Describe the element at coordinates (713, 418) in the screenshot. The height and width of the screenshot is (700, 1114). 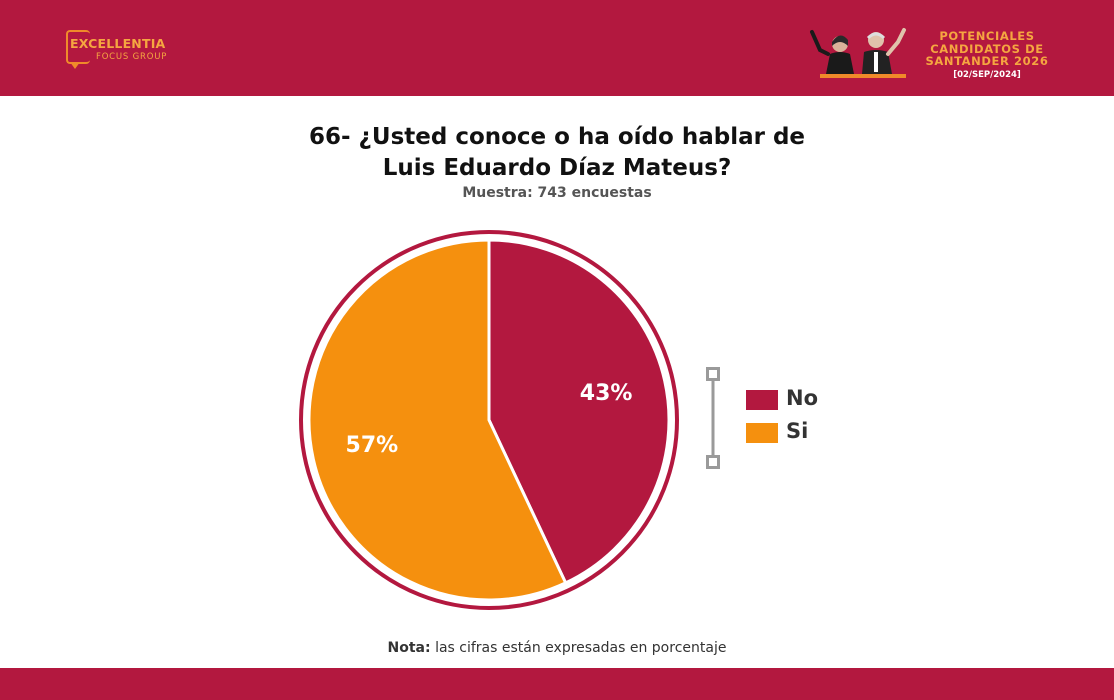
I see `legend-bracket-icon` at that location.